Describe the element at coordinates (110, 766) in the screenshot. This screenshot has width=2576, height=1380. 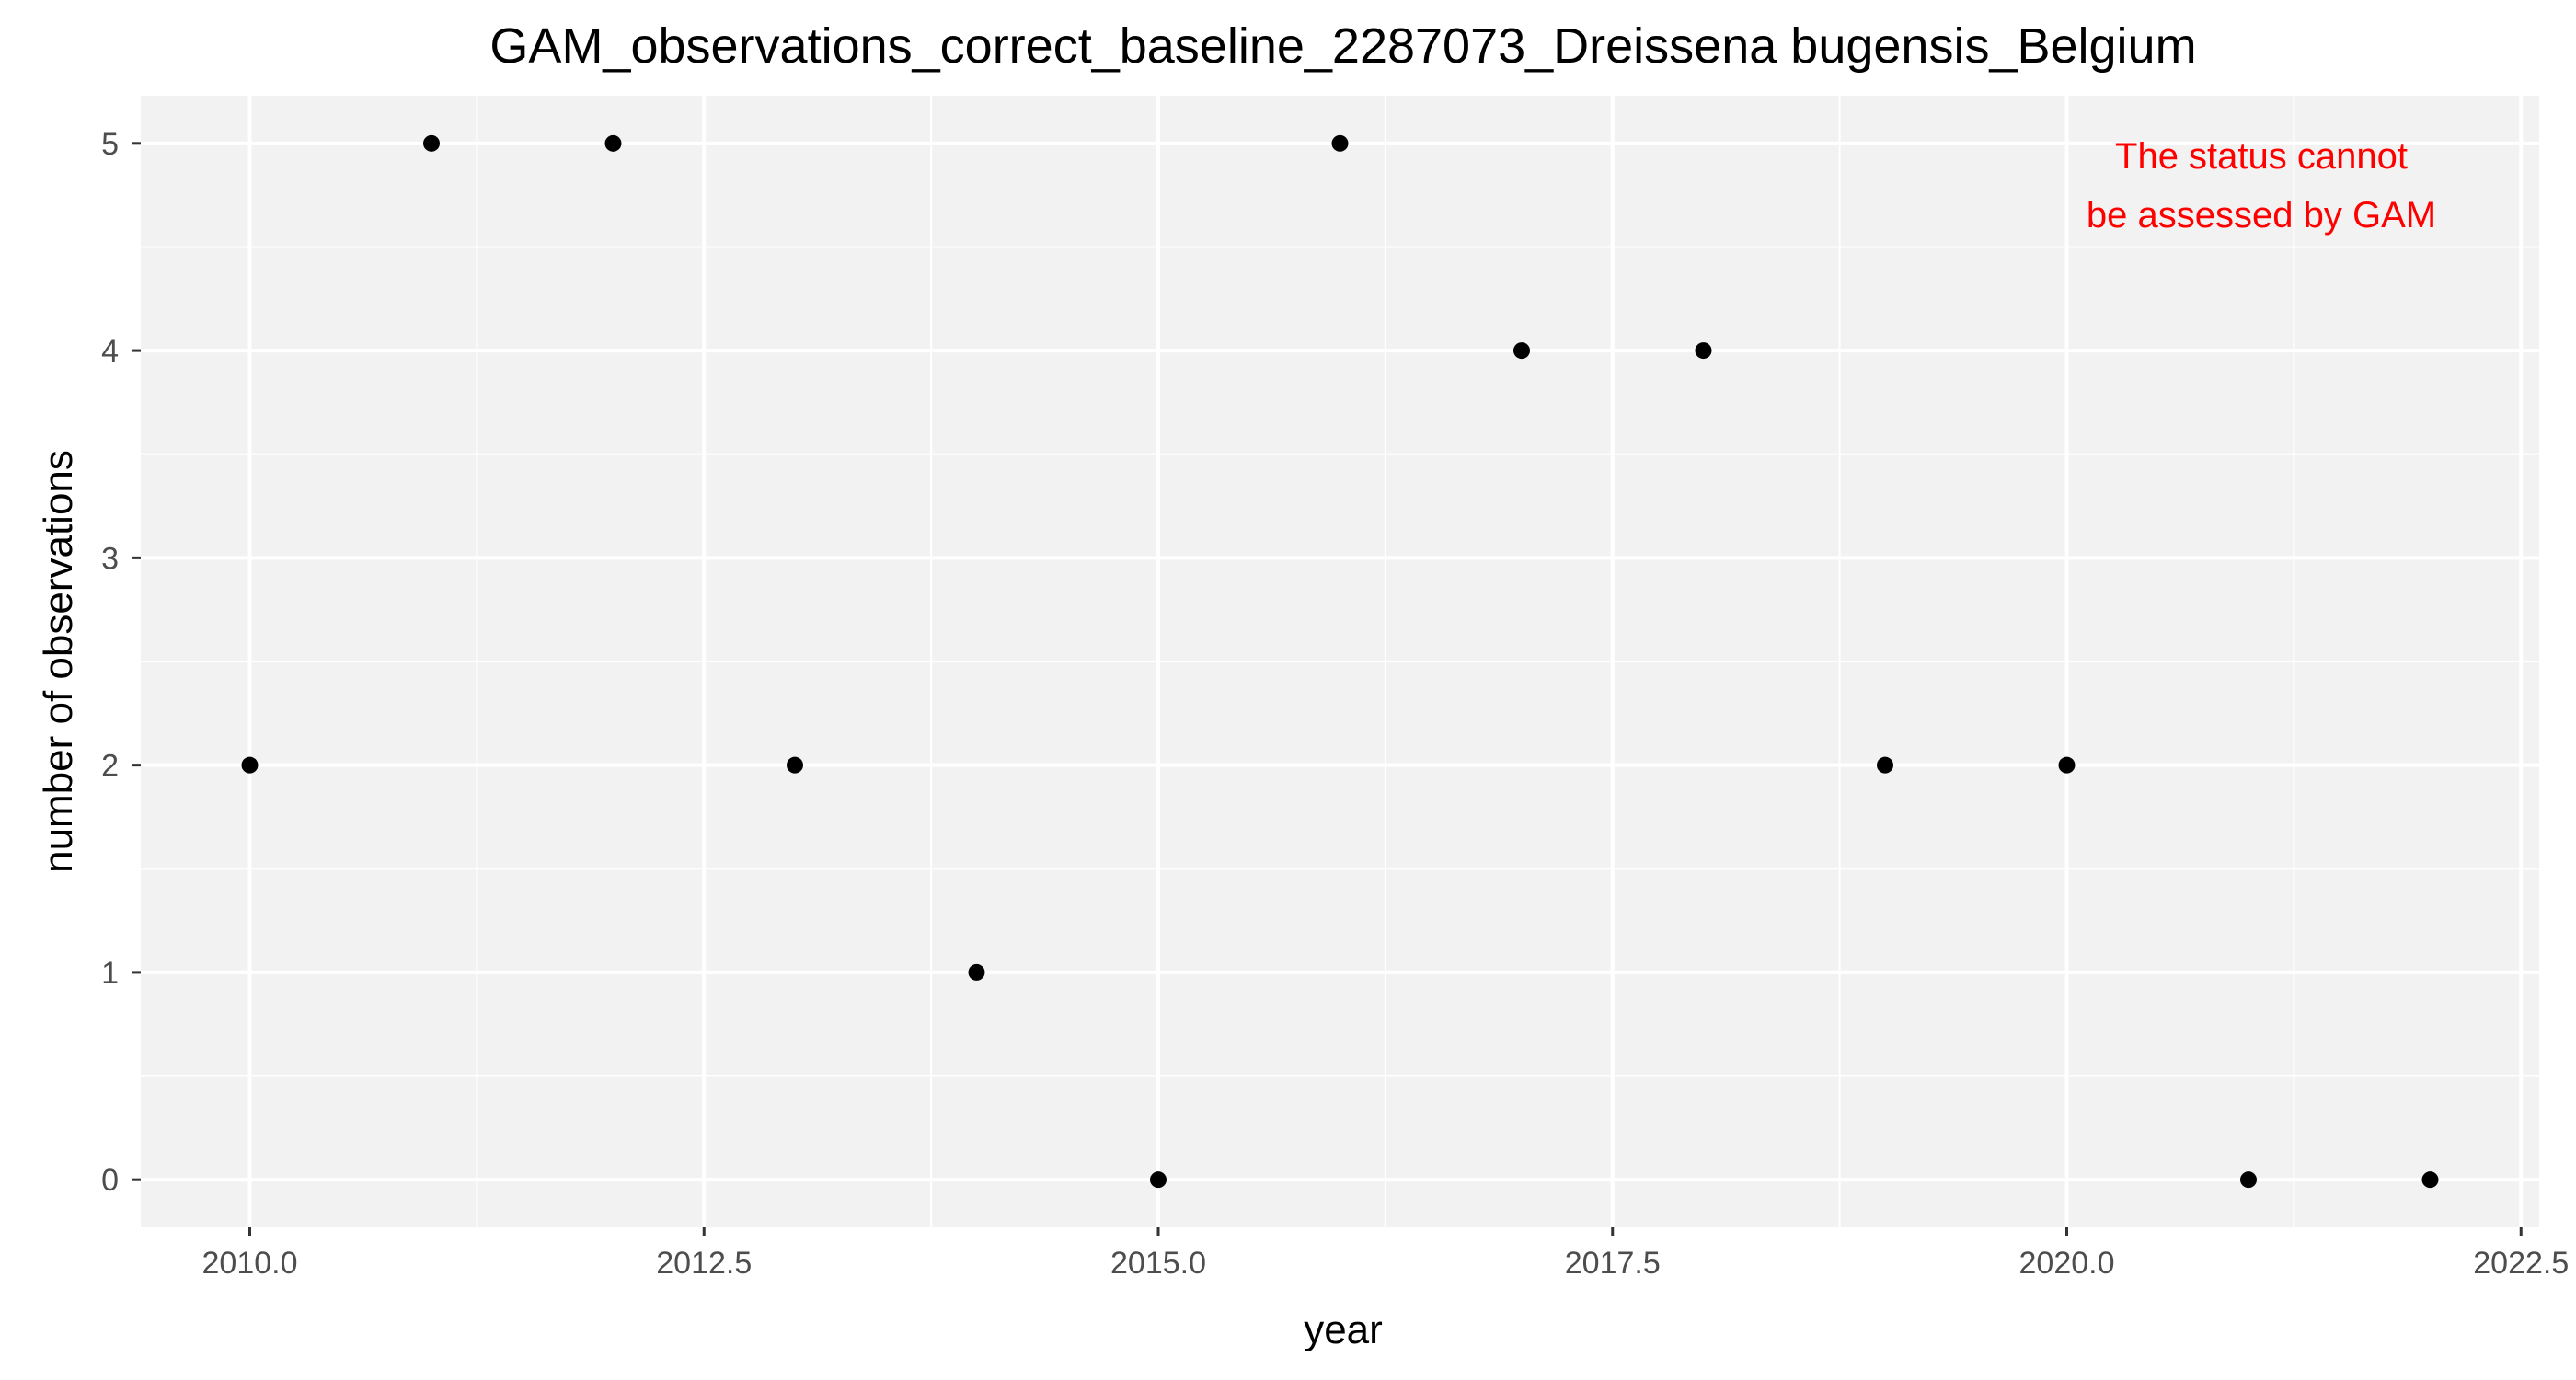
I see `y-tick-label: 2` at that location.